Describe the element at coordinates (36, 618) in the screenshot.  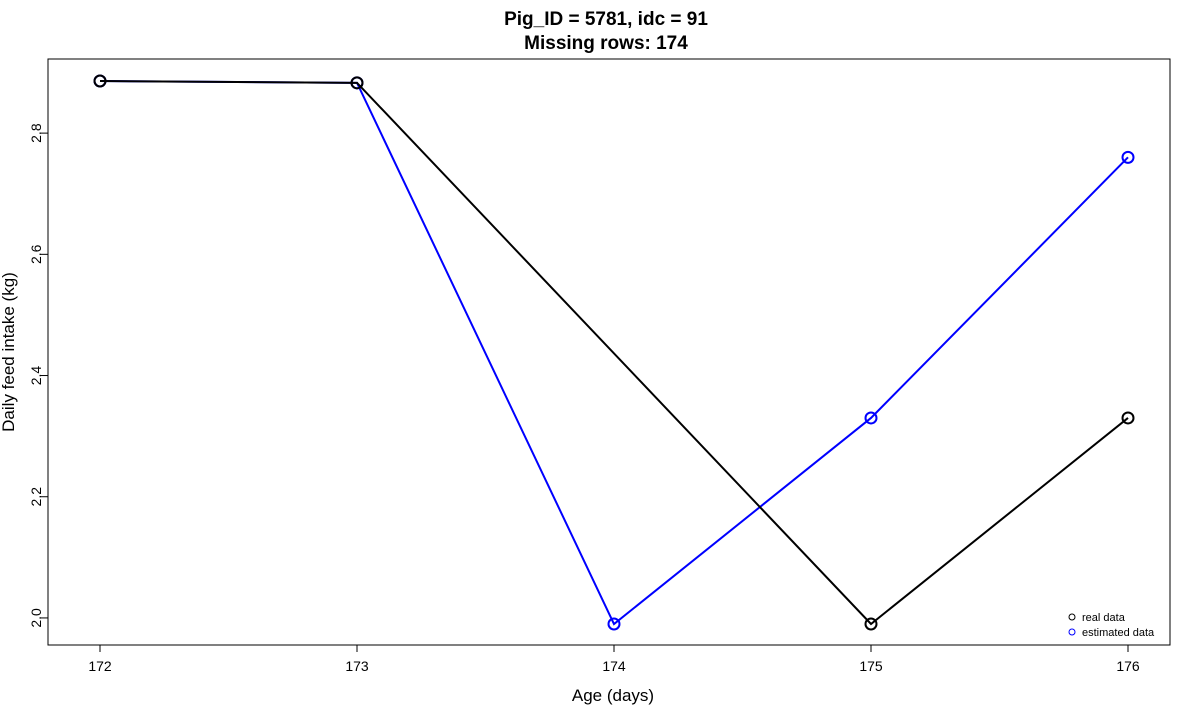
I see `y-tick-label: 2.0` at that location.